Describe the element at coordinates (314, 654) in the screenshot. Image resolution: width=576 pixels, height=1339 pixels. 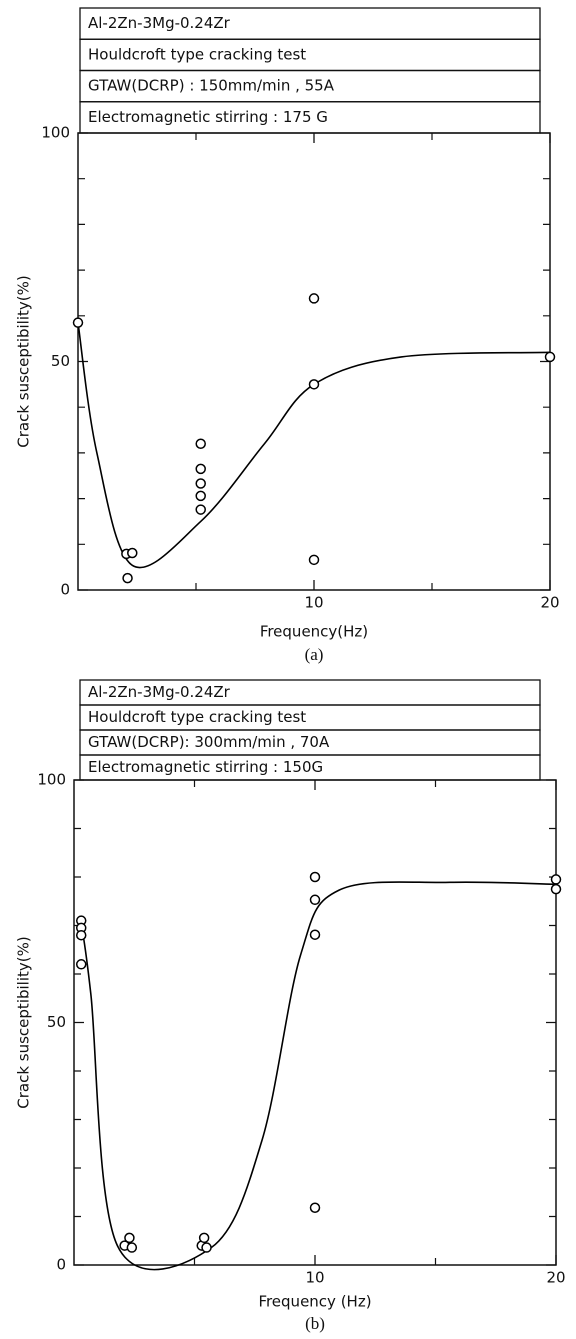
I see `caption: (a)` at that location.